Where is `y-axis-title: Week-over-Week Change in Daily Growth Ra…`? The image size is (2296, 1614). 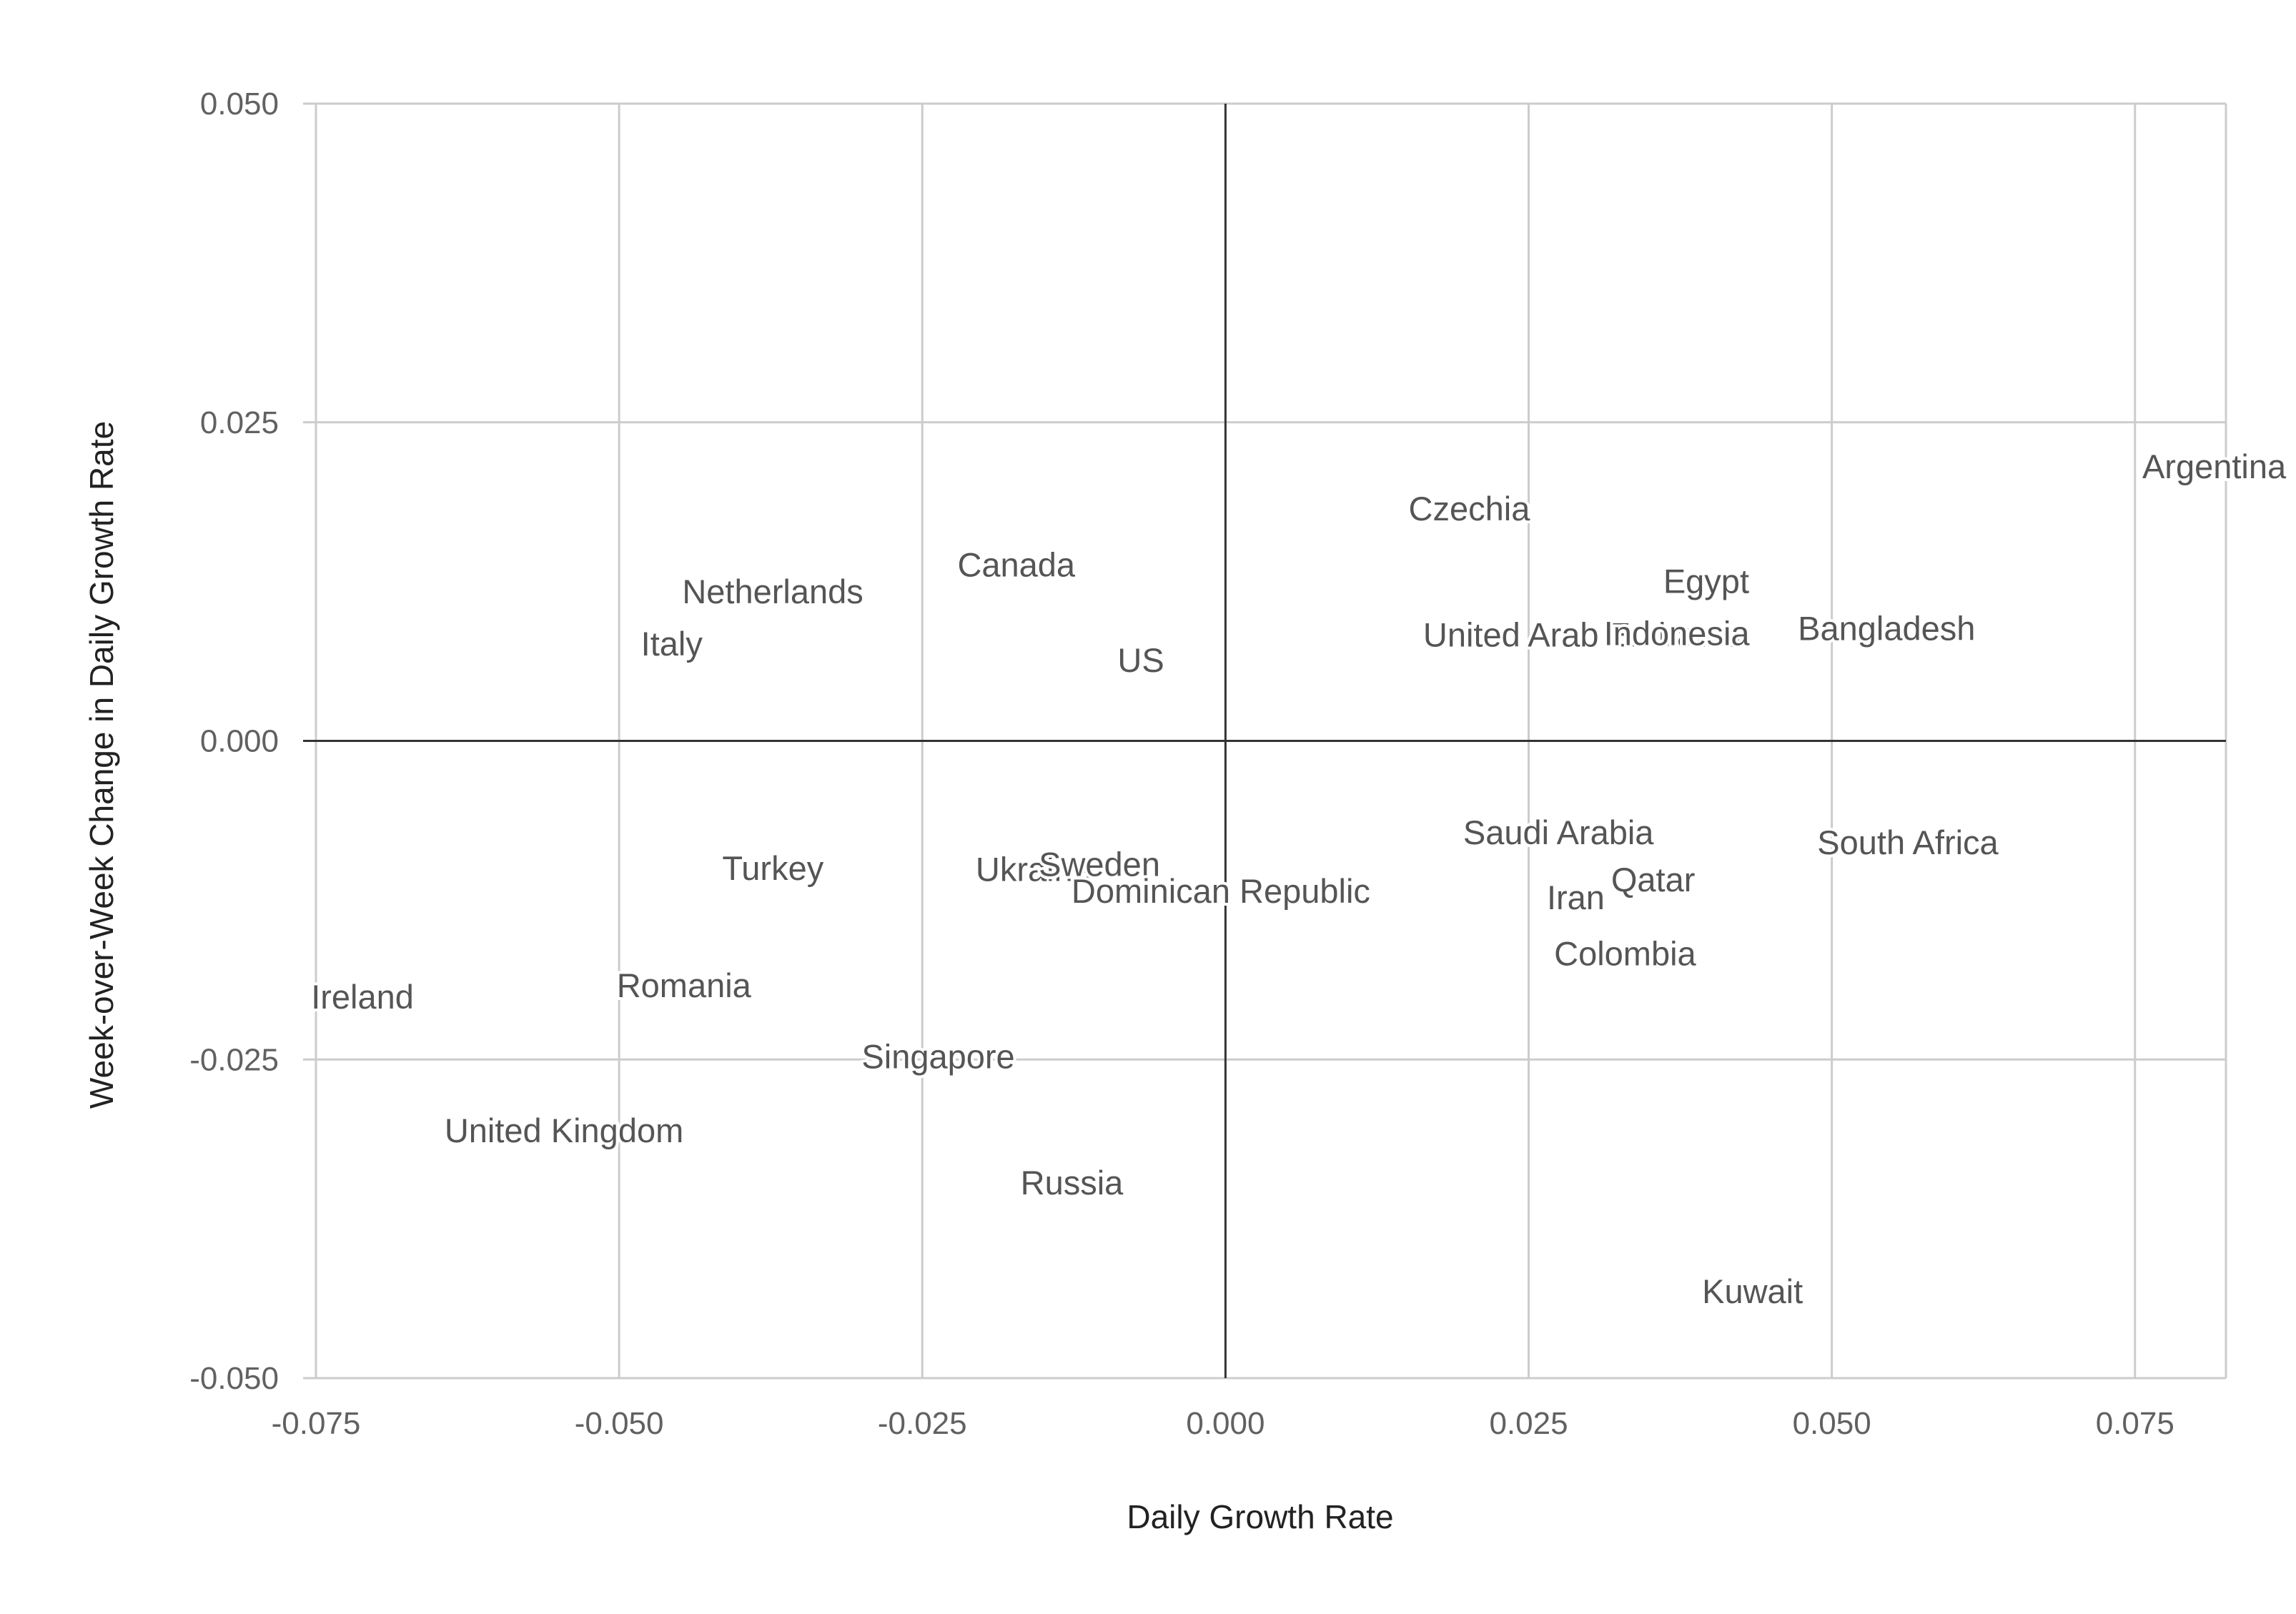 y-axis-title: Week-over-Week Change in Daily Growth Ra… is located at coordinates (101, 765).